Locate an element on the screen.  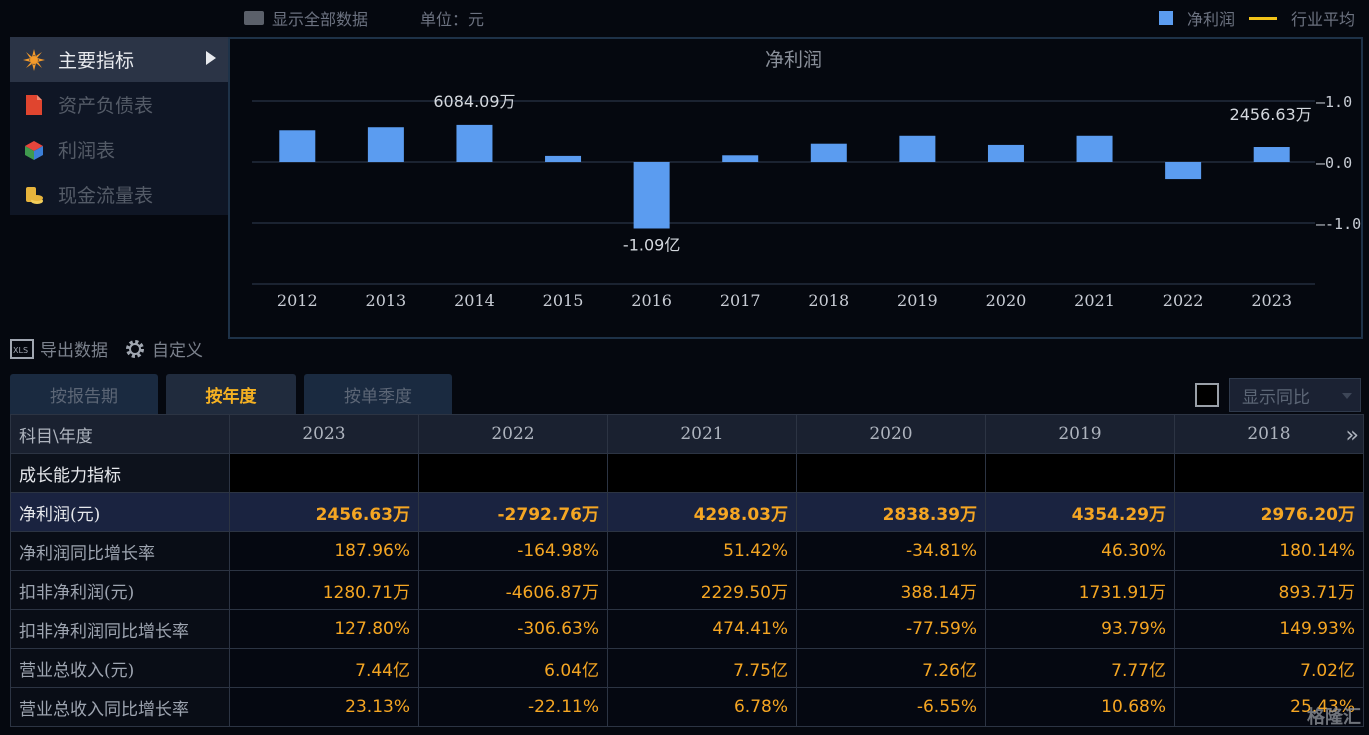
gear-icon is located at coordinates (135, 348).